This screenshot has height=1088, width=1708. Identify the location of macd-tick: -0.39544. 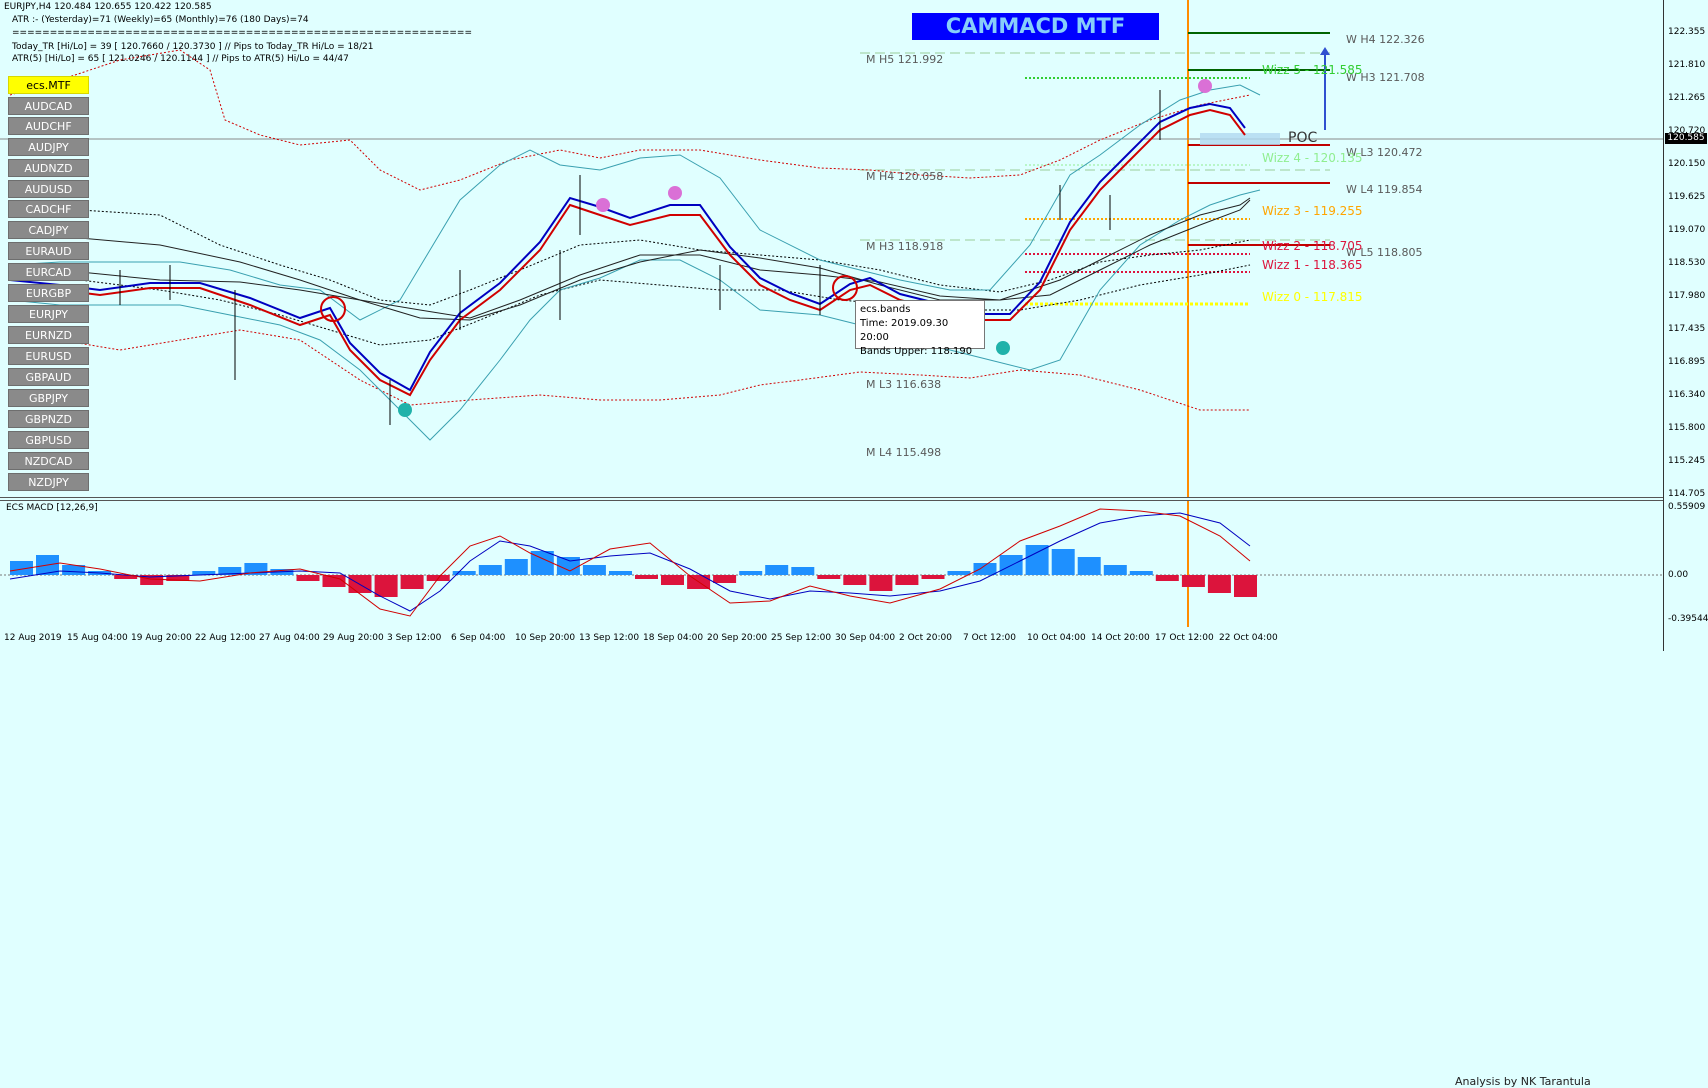
(1688, 619).